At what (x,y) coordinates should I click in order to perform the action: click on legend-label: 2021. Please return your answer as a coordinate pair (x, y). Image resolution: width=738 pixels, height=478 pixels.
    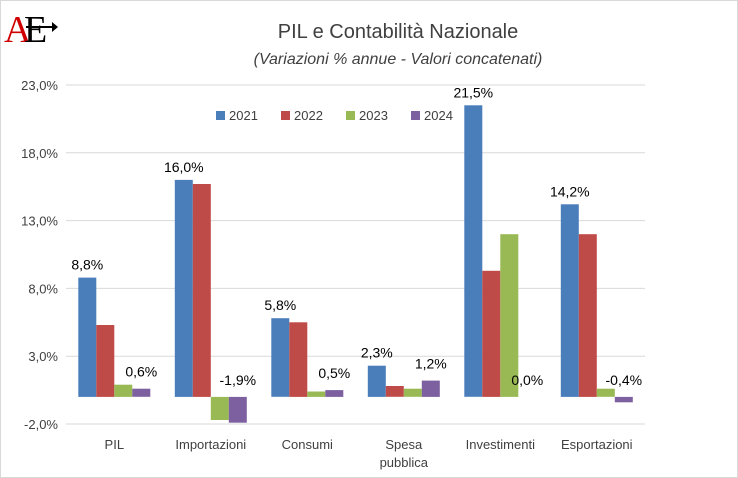
    Looking at the image, I should click on (243, 115).